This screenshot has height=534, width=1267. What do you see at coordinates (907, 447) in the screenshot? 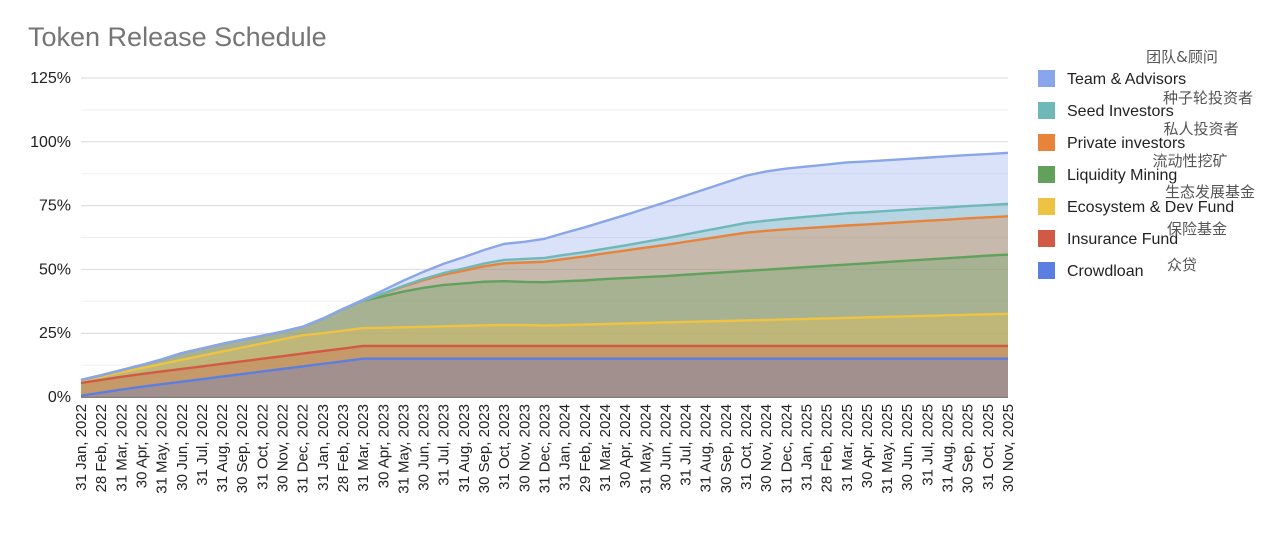
I see `x-tick-label: 30 Jun, 2025` at bounding box center [907, 447].